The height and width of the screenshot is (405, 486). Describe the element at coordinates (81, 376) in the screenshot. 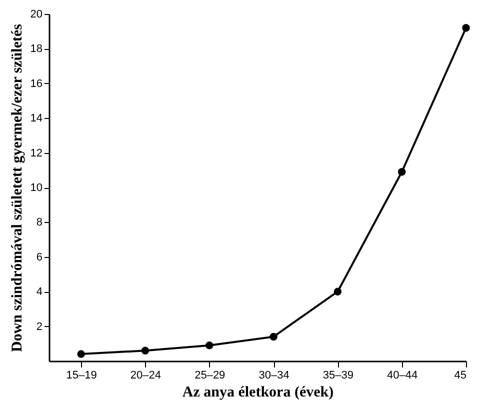

I see `x-tick-label: 15–19` at that location.